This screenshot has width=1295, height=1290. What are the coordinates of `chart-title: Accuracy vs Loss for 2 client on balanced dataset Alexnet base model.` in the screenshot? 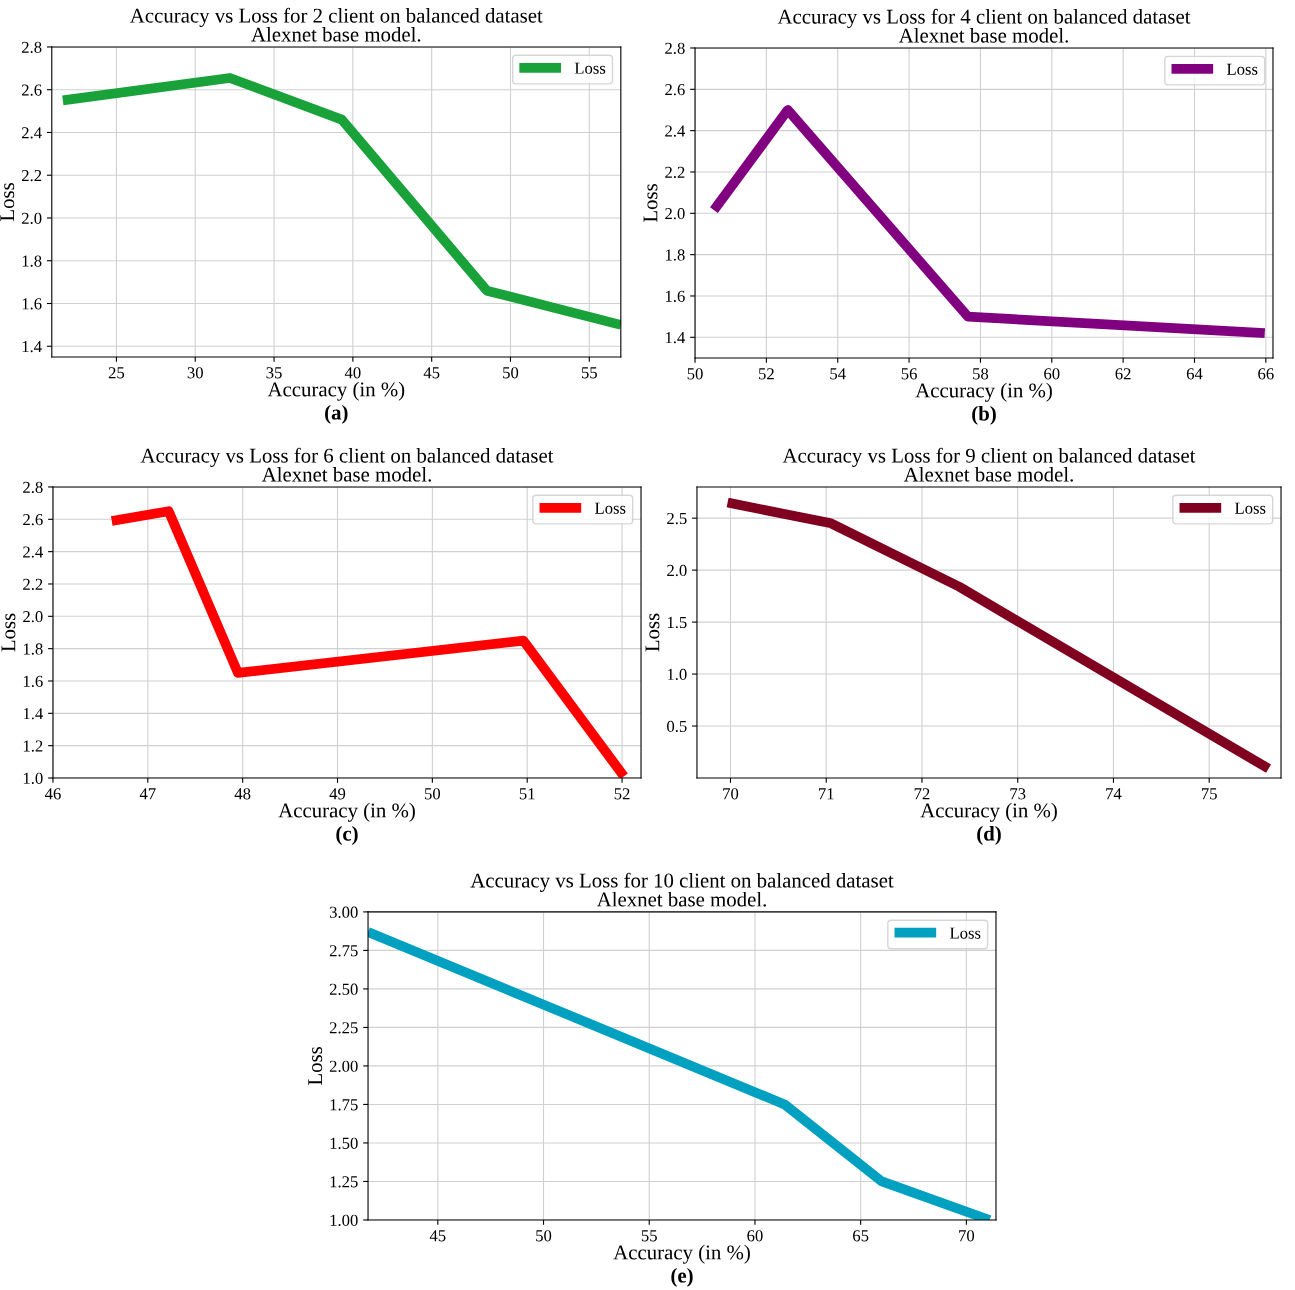 It's located at (336, 24).